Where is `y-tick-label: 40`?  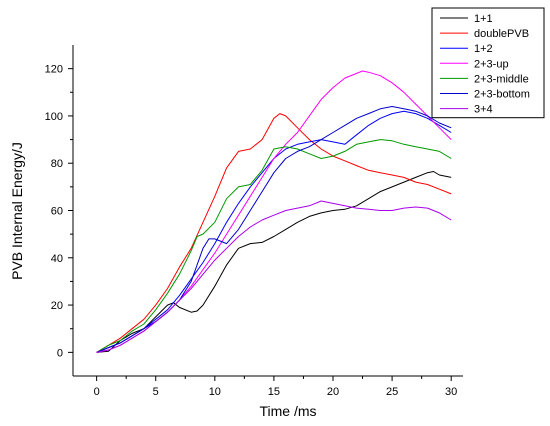
y-tick-label: 40 is located at coordinates (57, 259).